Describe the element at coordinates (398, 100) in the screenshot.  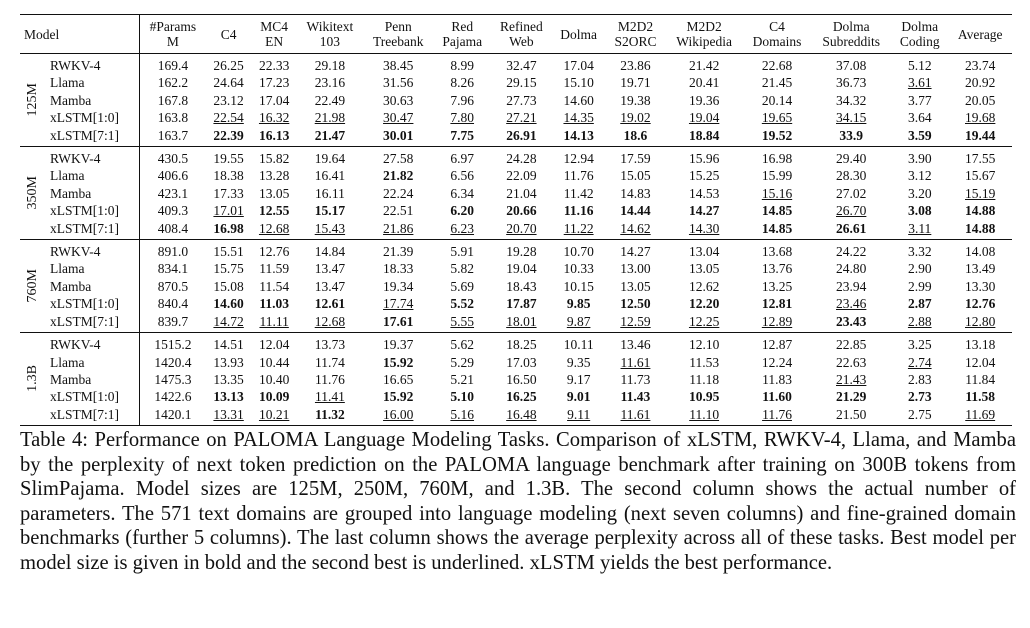
I see `value-text: 30.63` at that location.